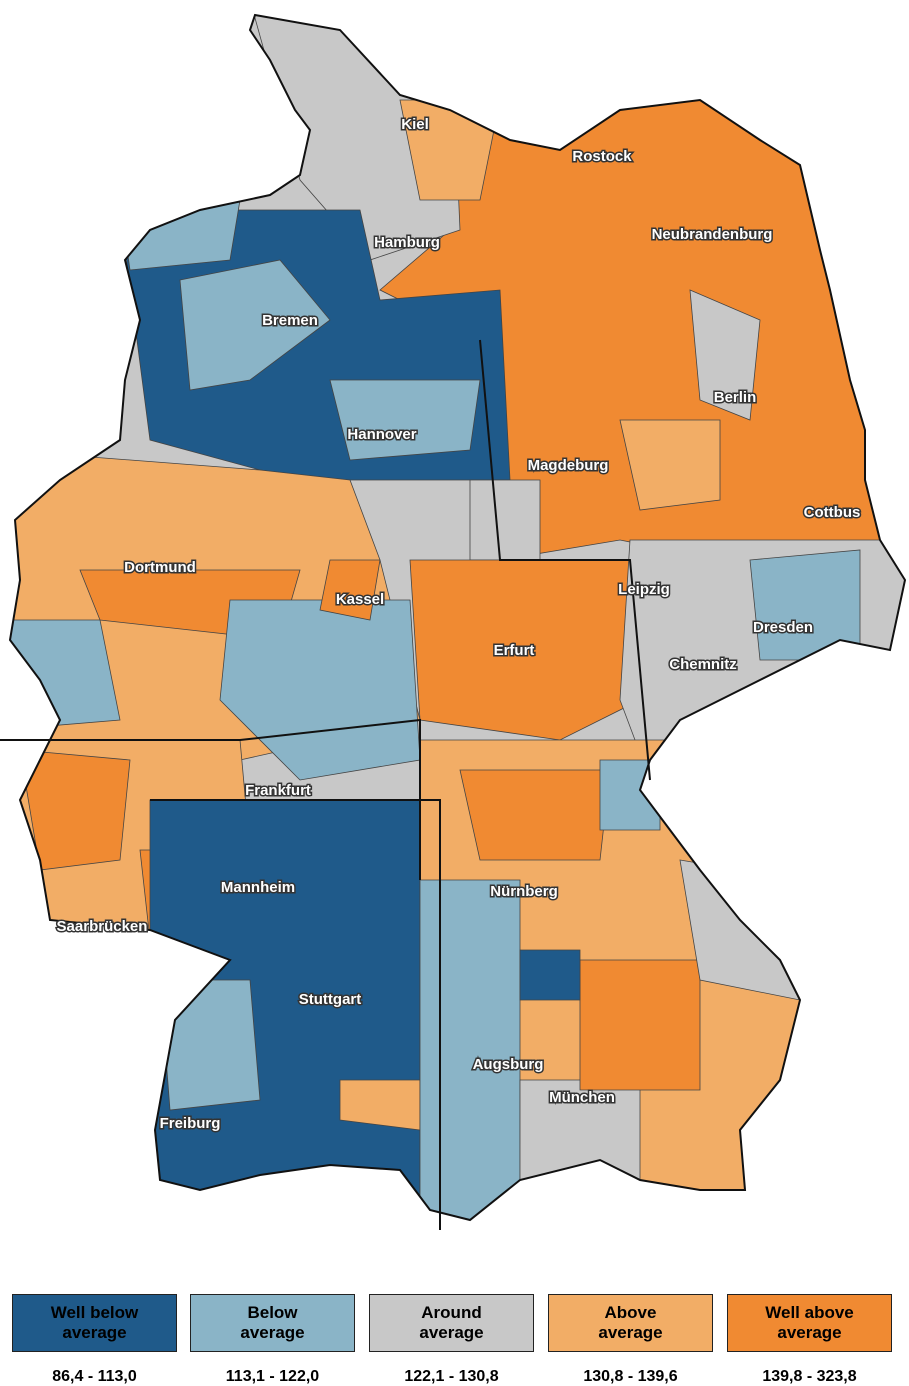 The image size is (909, 1386). I want to click on legend-range: 139,8 - 323,8, so click(809, 1376).